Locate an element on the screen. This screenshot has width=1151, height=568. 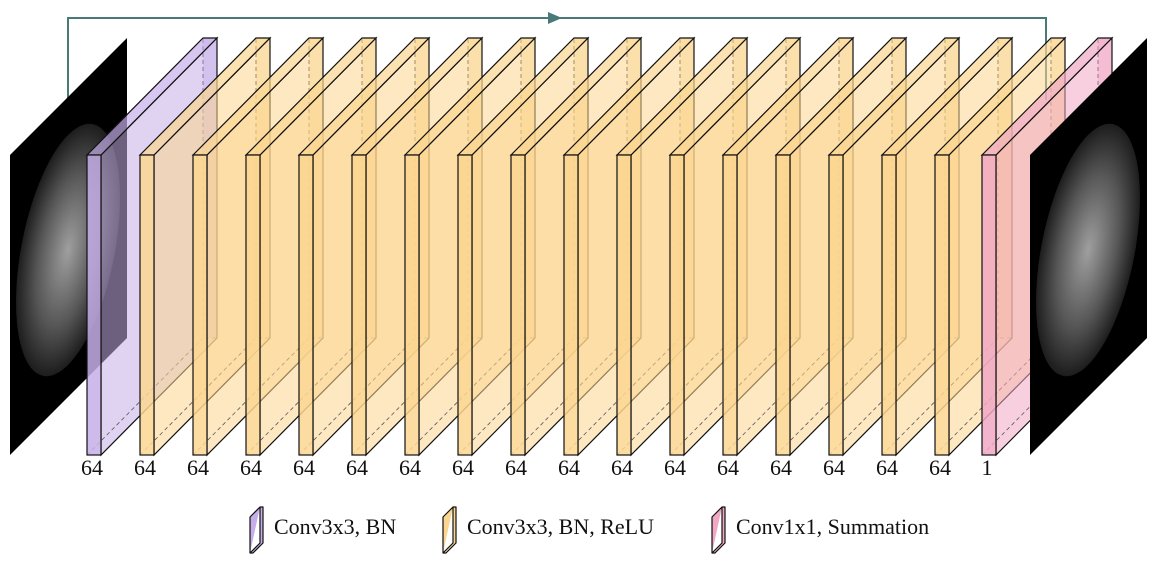
legend-label: Conv3x3, BN, ReLU is located at coordinates (560, 526).